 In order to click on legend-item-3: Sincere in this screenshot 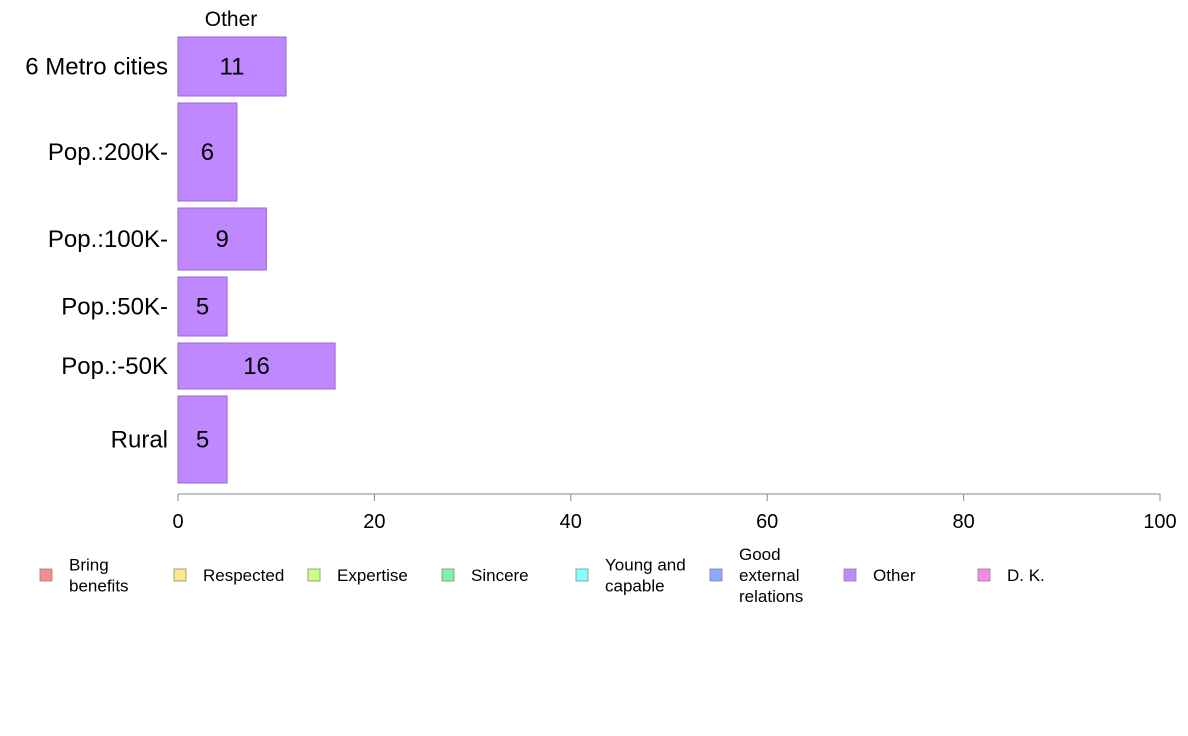, I will do `click(485, 575)`.